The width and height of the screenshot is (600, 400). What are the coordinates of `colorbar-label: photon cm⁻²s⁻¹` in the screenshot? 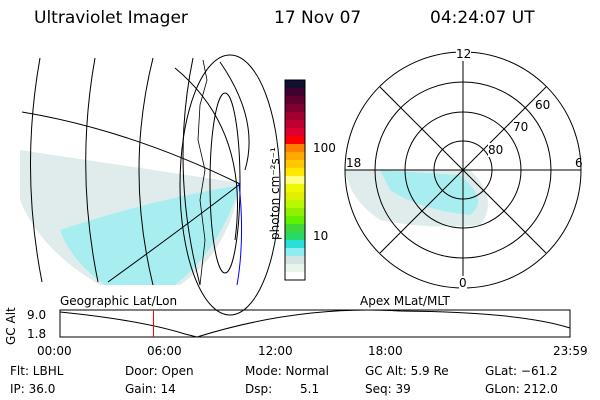 It's located at (275, 193).